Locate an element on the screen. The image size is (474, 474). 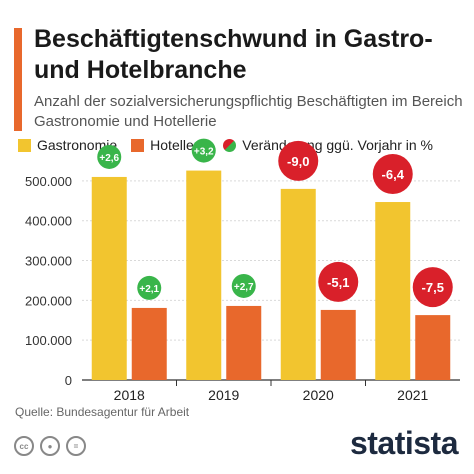
change-label-gastronomie: -6,4 is located at coordinates (393, 174).